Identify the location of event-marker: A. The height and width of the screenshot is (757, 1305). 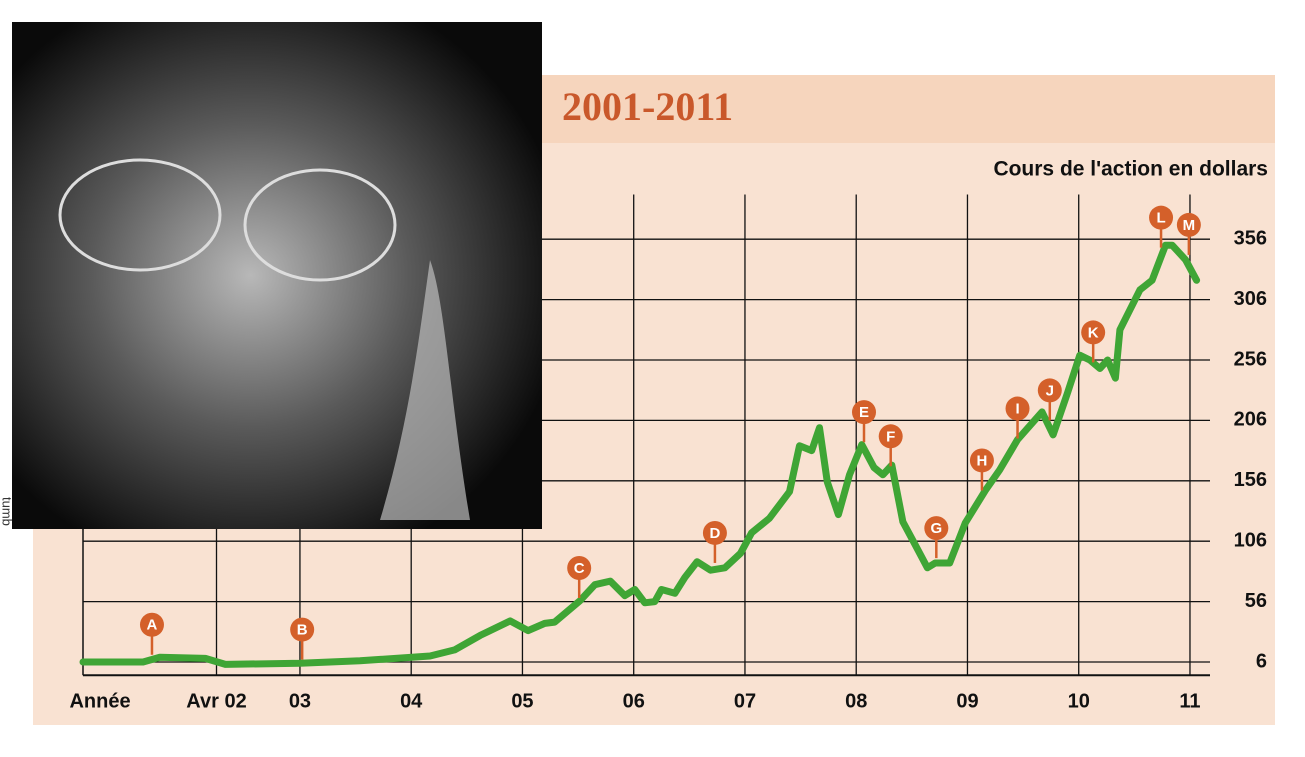
(151, 633).